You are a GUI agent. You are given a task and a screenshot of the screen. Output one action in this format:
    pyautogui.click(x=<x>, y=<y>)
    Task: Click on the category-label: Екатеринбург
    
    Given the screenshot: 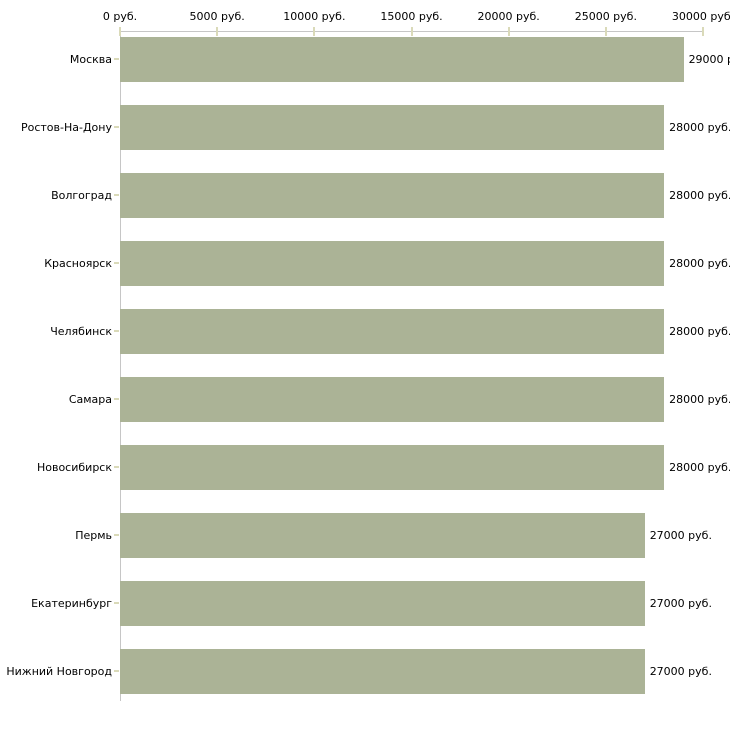 What is the action you would take?
    pyautogui.click(x=71, y=603)
    